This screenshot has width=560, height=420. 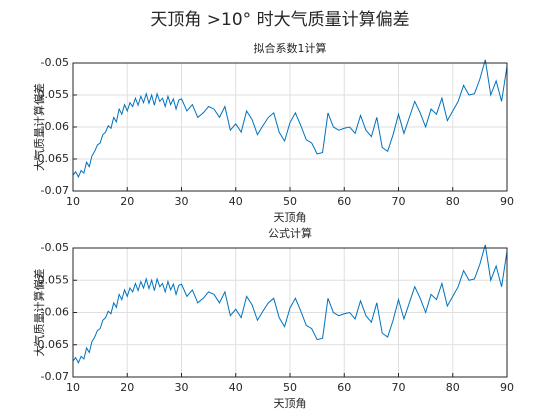 What do you see at coordinates (279, 20) in the screenshot?
I see `figure-title: 天顶角 >10° 时大气质量计算偏差` at bounding box center [279, 20].